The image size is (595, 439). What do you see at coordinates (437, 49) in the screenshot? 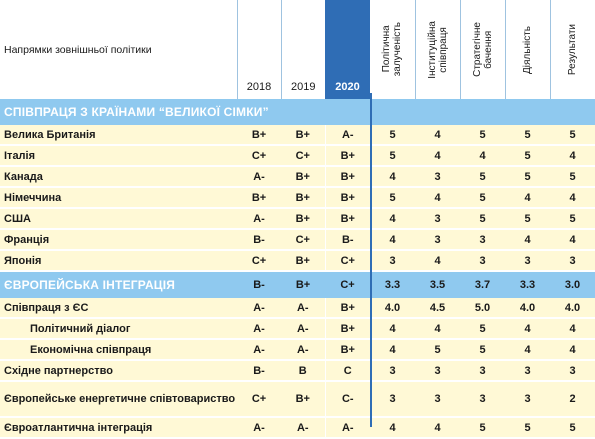
I see `criterion-institutional-cooperation-header: Інституційна співпраця` at bounding box center [437, 49].